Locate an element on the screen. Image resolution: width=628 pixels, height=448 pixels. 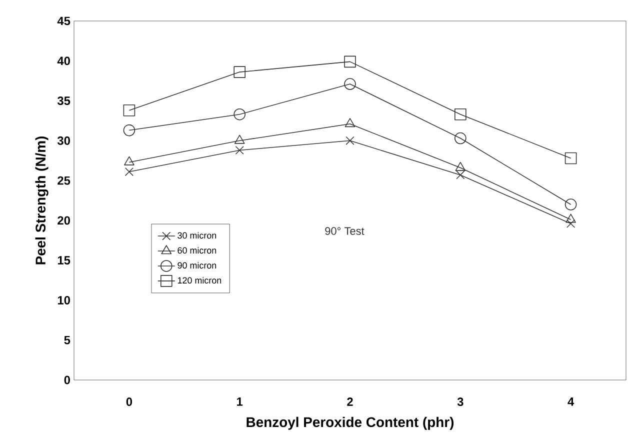
y-tick-label: 40 is located at coordinates (63, 61).